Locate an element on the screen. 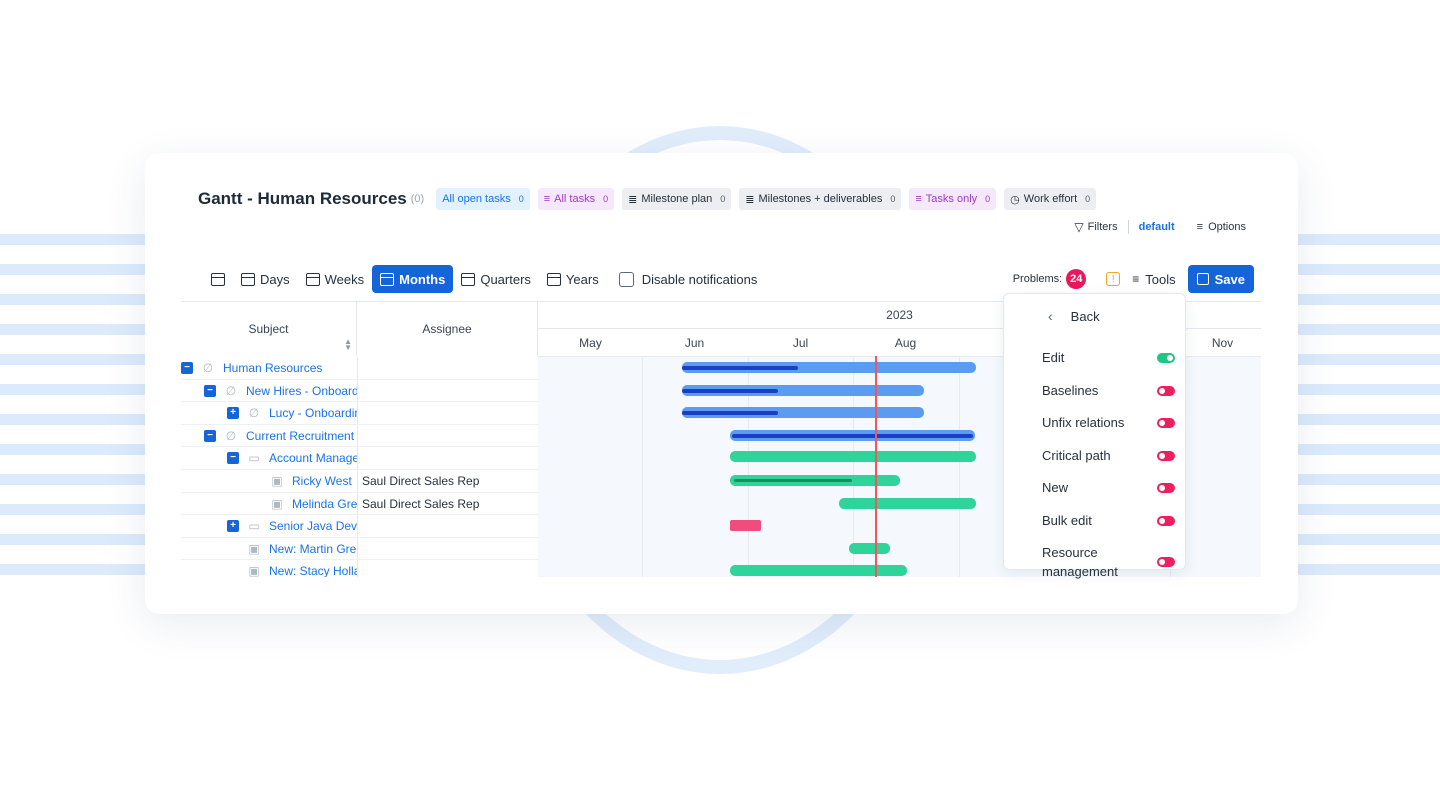  task-name-link: Melinda Green is located at coordinates (324, 503).